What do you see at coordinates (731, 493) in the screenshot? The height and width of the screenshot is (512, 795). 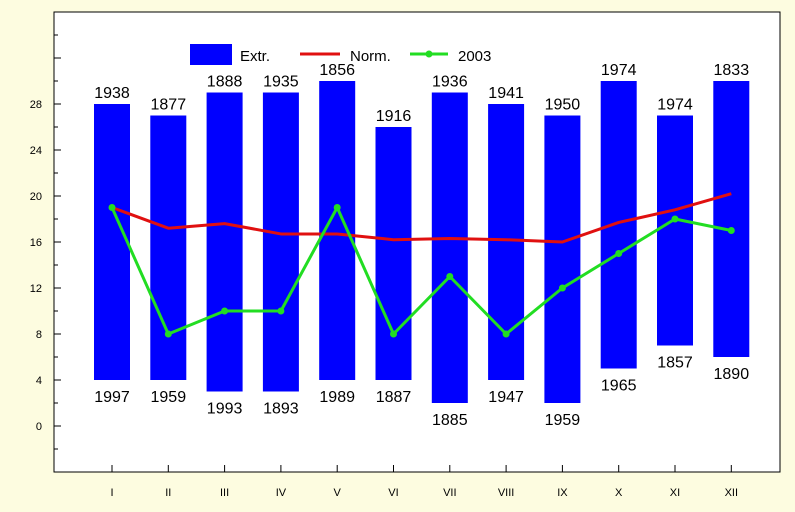 I see `x-tick-label: XII` at bounding box center [731, 493].